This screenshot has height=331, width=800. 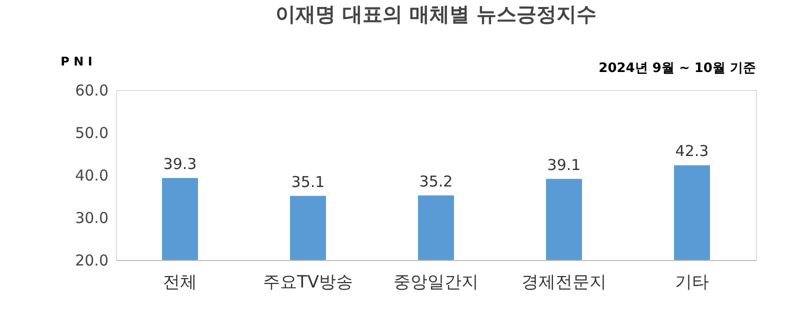 I want to click on y-tick-label: 50.0, so click(x=91, y=133).